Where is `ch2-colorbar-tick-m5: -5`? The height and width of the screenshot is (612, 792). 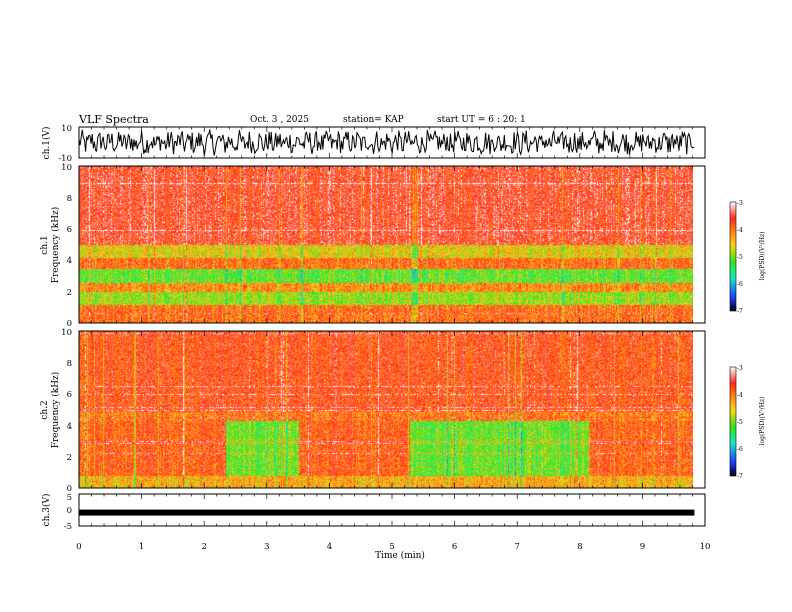 ch2-colorbar-tick-m5: -5 is located at coordinates (740, 422).